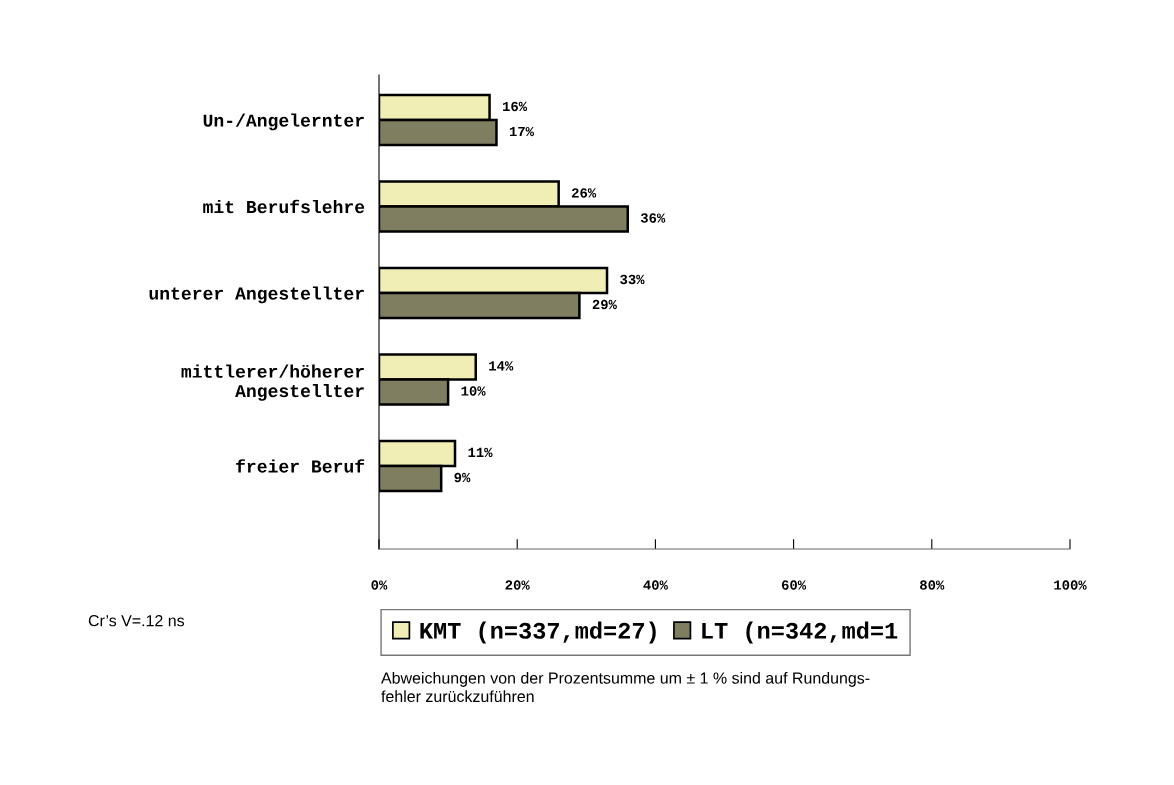  Describe the element at coordinates (480, 452) in the screenshot. I see `data-label: 11%` at that location.